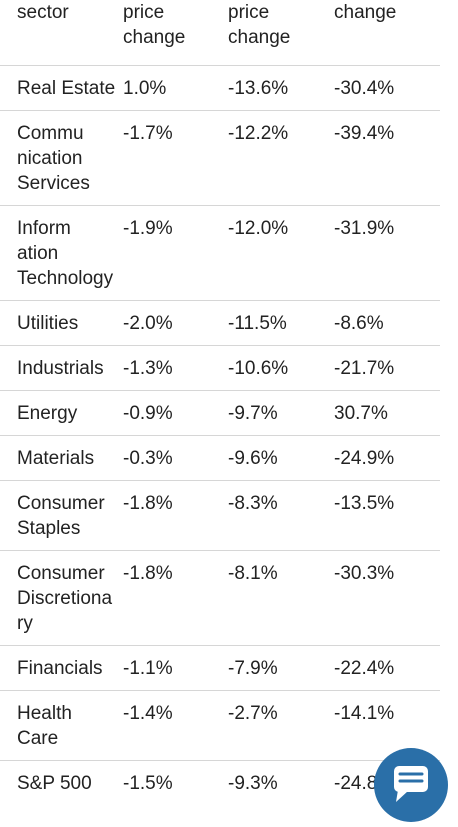  I want to click on month-change: -9.7%, so click(253, 413).